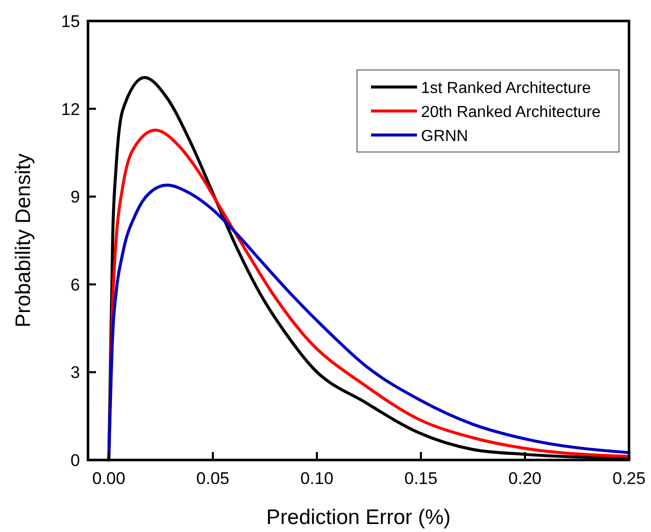  I want to click on y-tick-label: 0, so click(75, 460).